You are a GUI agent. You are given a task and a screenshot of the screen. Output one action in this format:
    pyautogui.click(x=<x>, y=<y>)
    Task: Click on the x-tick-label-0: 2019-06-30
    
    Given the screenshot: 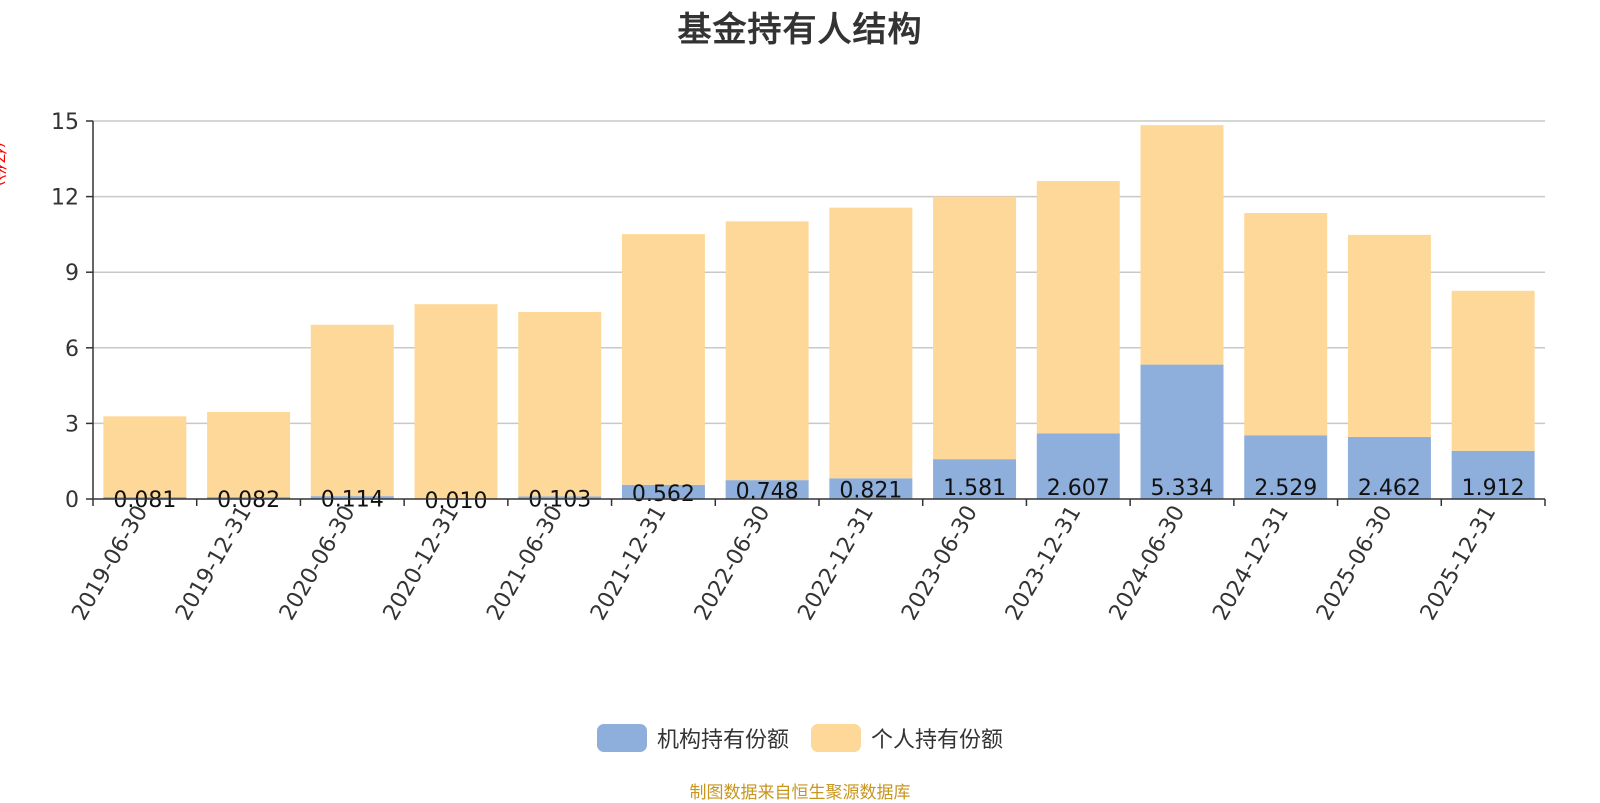 What is the action you would take?
    pyautogui.click(x=110, y=563)
    